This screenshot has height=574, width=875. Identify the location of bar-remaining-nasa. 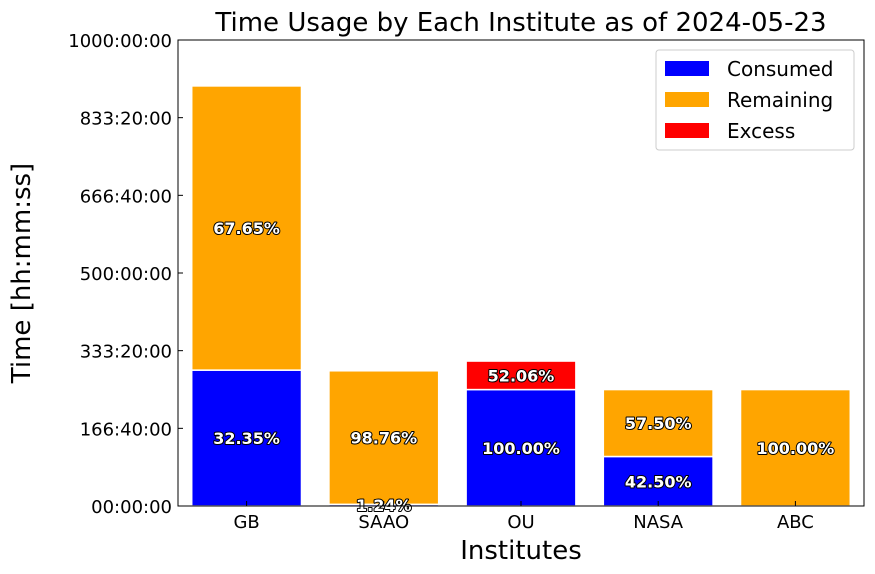
(658, 423).